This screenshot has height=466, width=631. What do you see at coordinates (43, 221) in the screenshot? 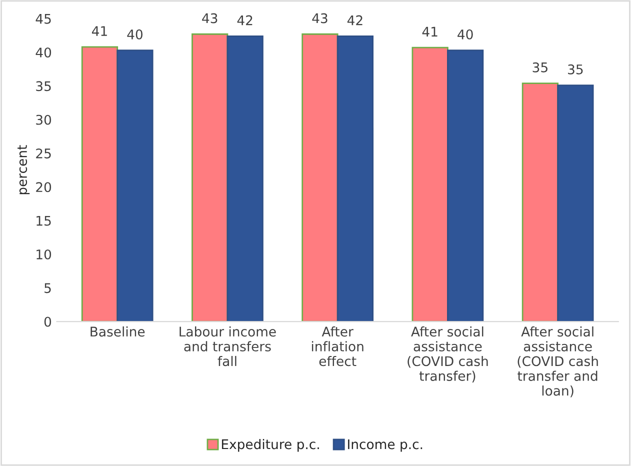
I see `y-tick-label: 15` at bounding box center [43, 221].